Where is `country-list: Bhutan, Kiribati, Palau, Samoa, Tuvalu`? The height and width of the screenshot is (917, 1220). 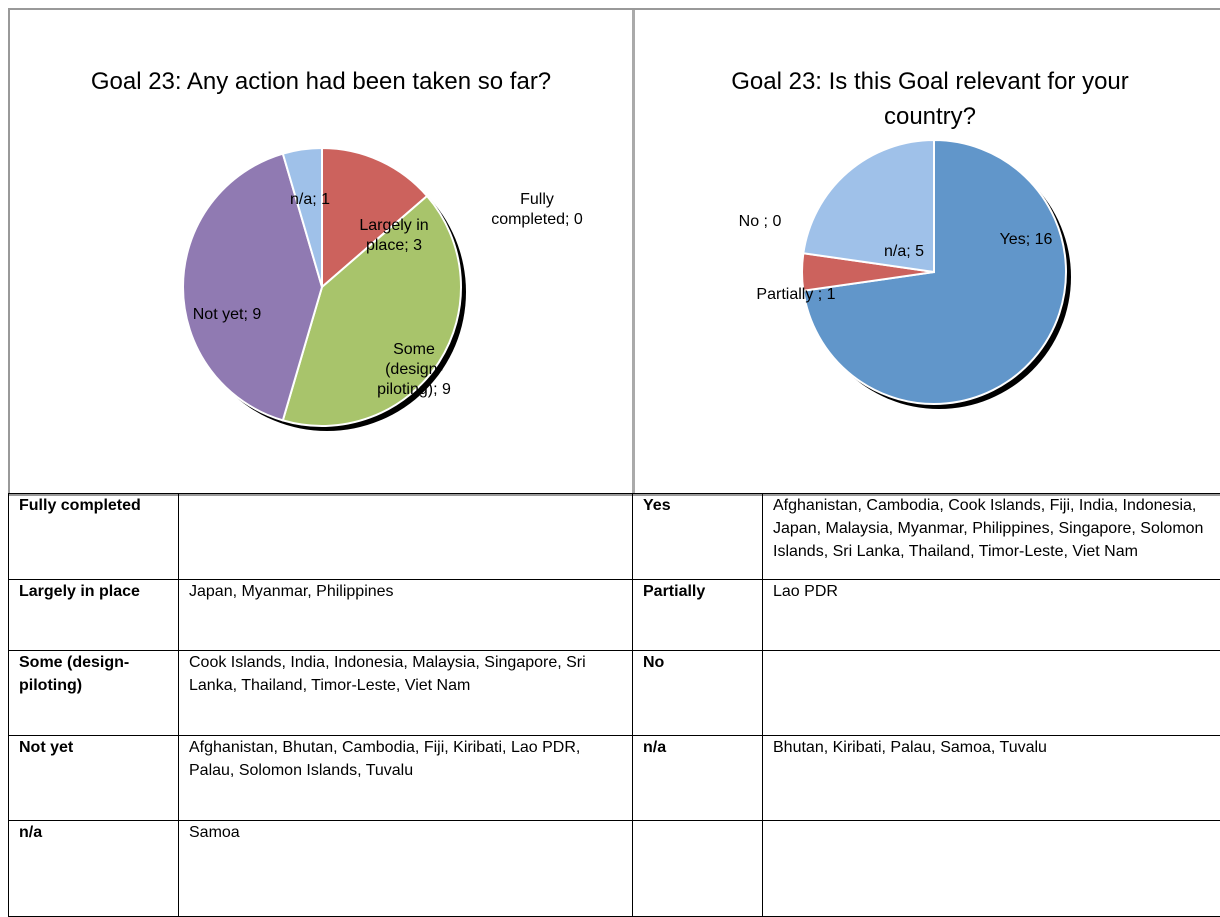 country-list: Bhutan, Kiribati, Palau, Samoa, Tuvalu is located at coordinates (991, 778).